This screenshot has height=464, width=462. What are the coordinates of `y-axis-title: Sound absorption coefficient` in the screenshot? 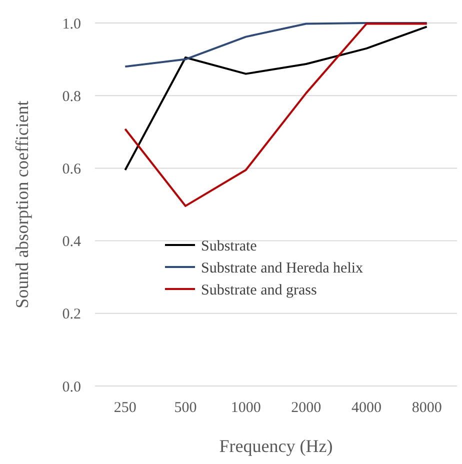 It's located at (22, 204).